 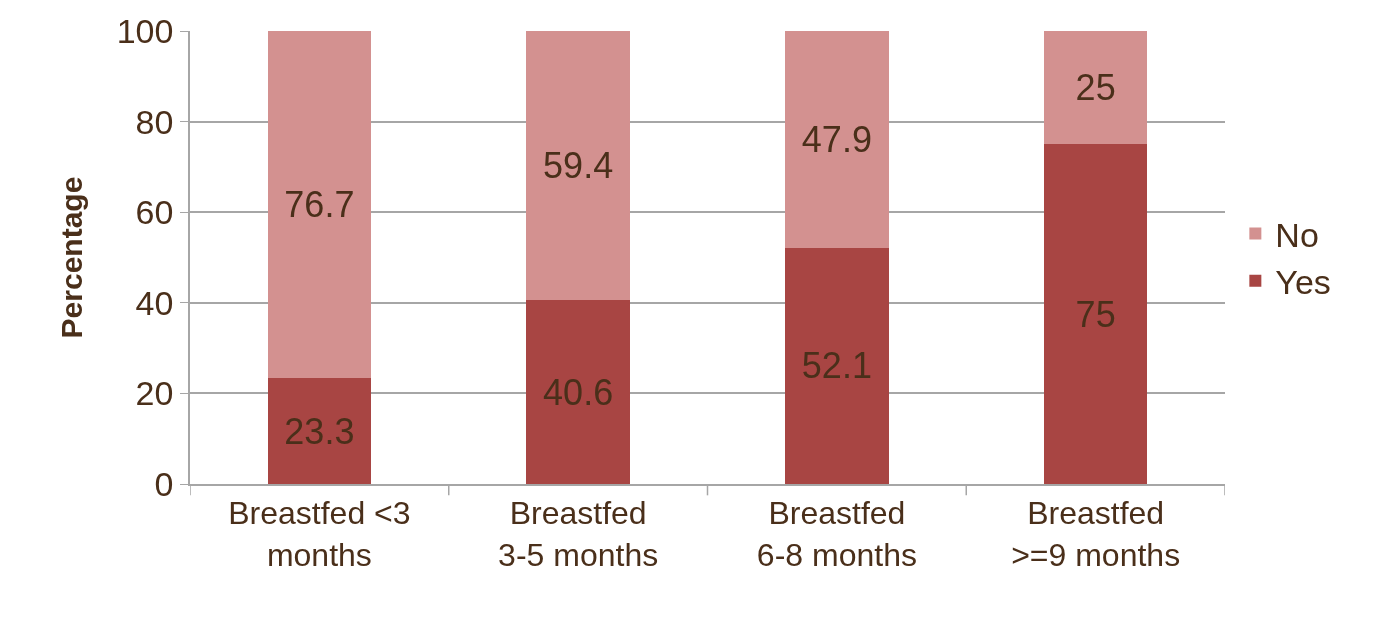 What do you see at coordinates (154, 212) in the screenshot?
I see `y-tick-label: 60` at bounding box center [154, 212].